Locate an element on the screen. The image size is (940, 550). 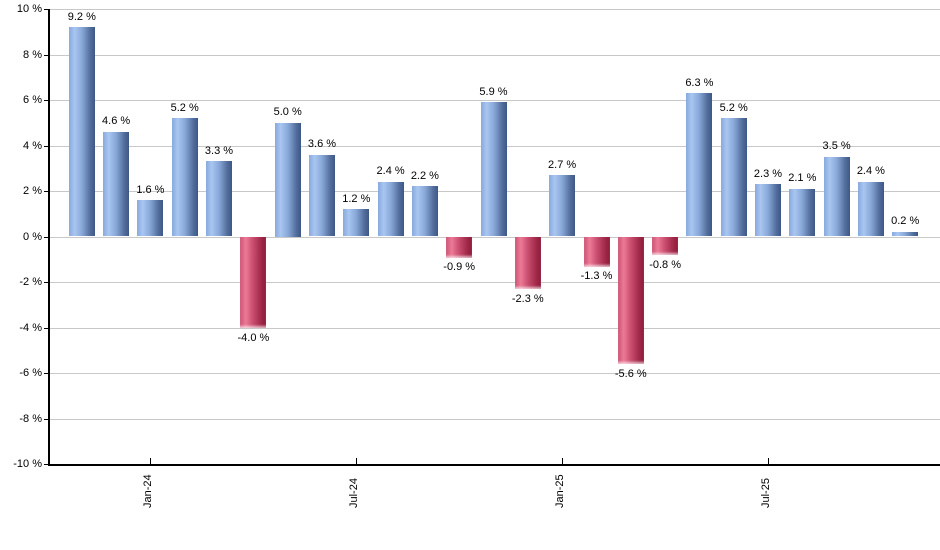
gridline--2pct is located at coordinates (494, 282).